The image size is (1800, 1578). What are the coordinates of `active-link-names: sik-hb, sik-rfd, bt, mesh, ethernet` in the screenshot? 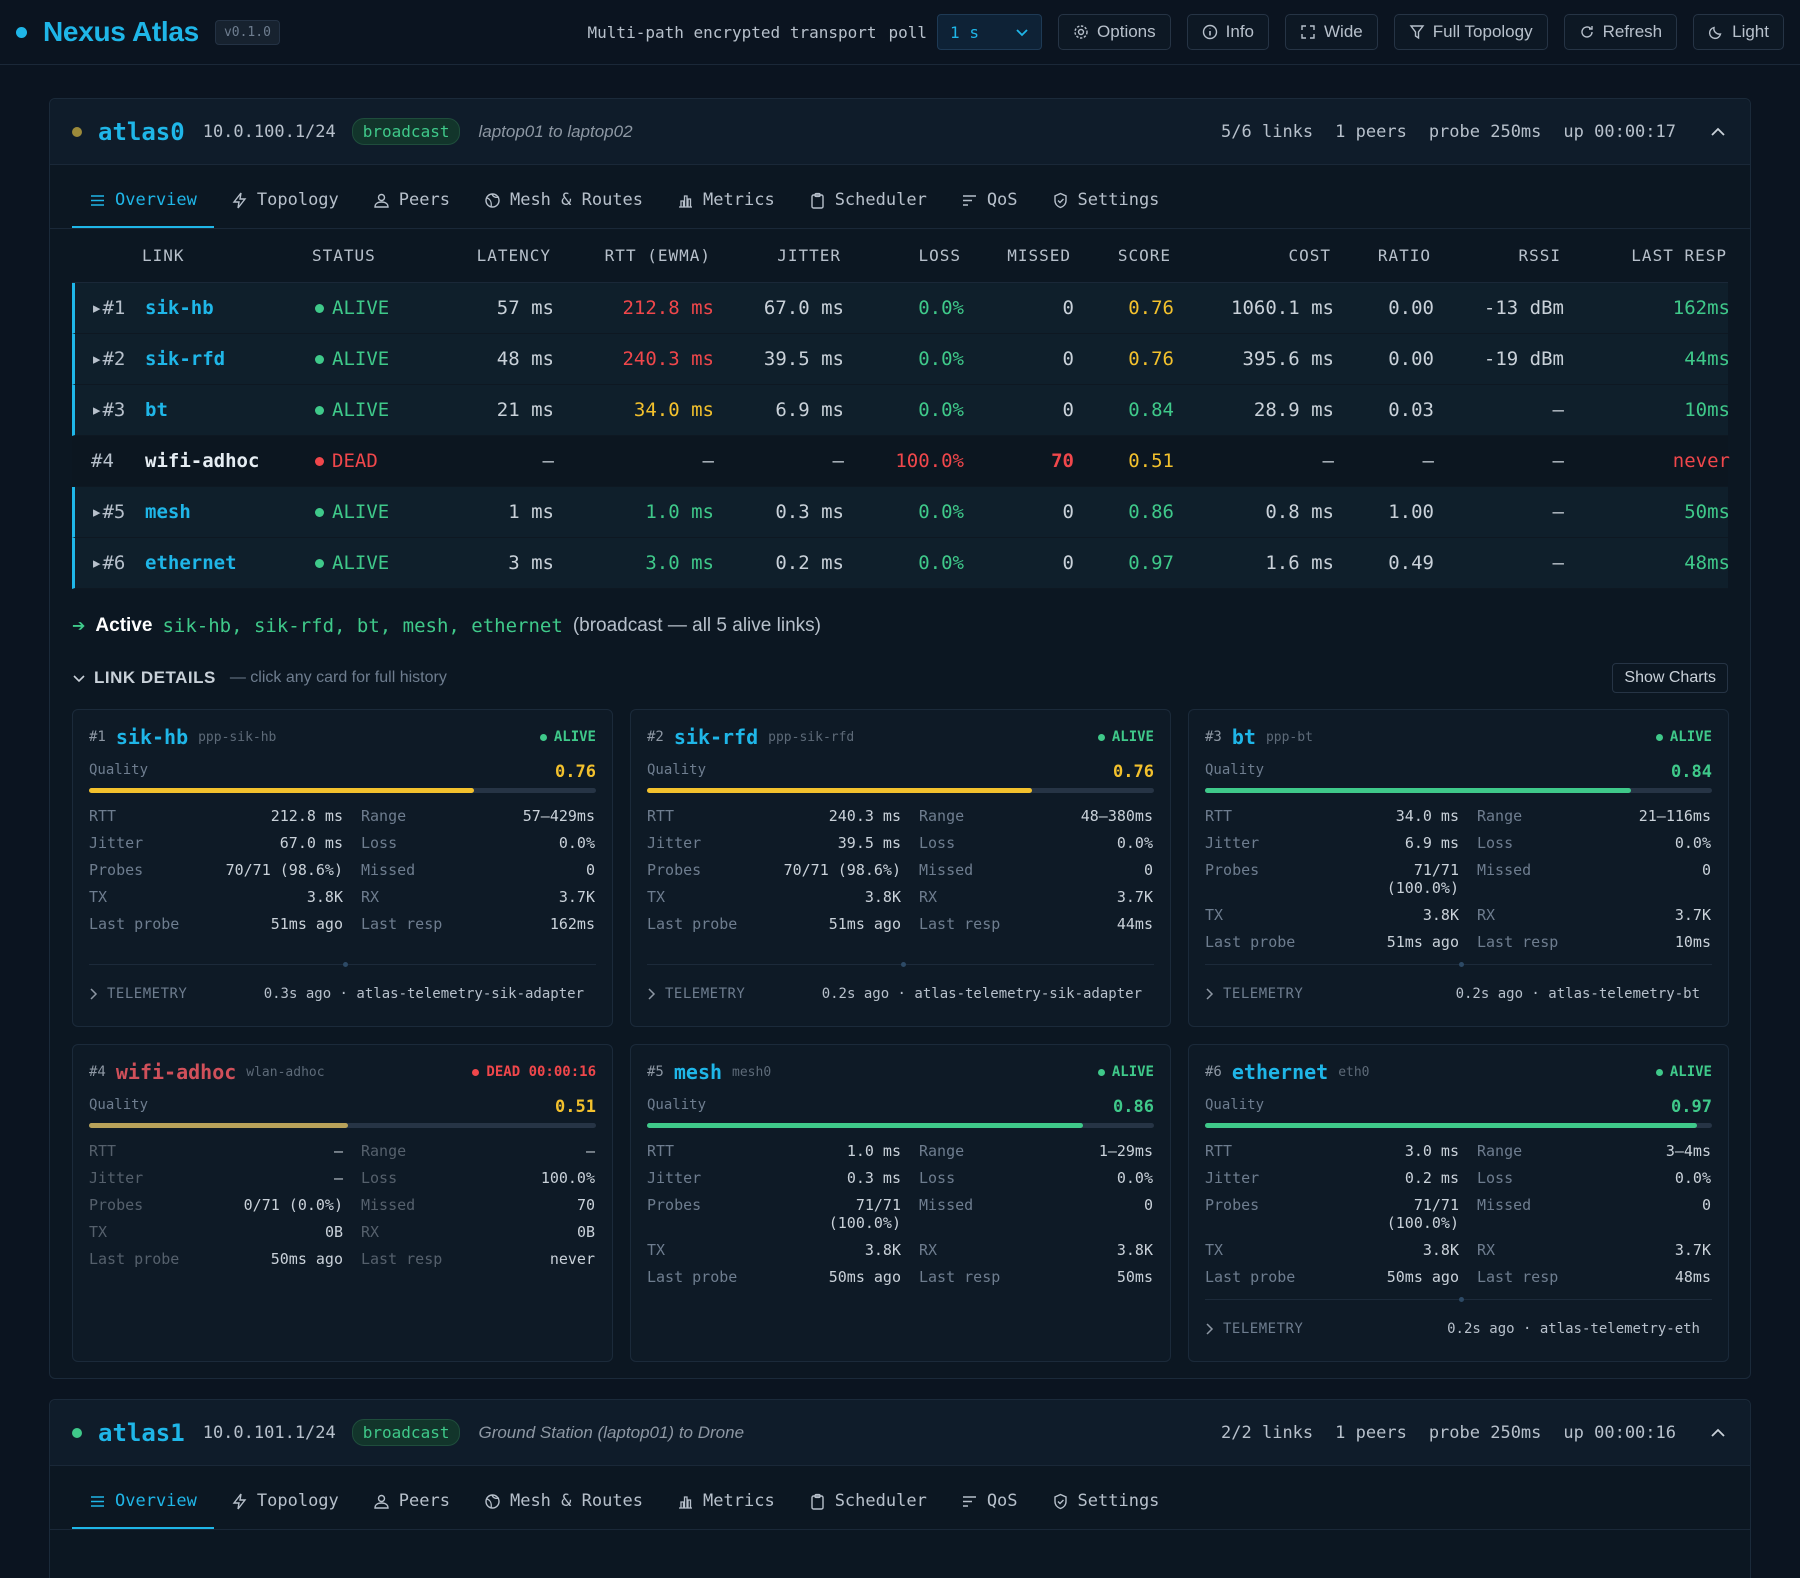 It's located at (362, 626).